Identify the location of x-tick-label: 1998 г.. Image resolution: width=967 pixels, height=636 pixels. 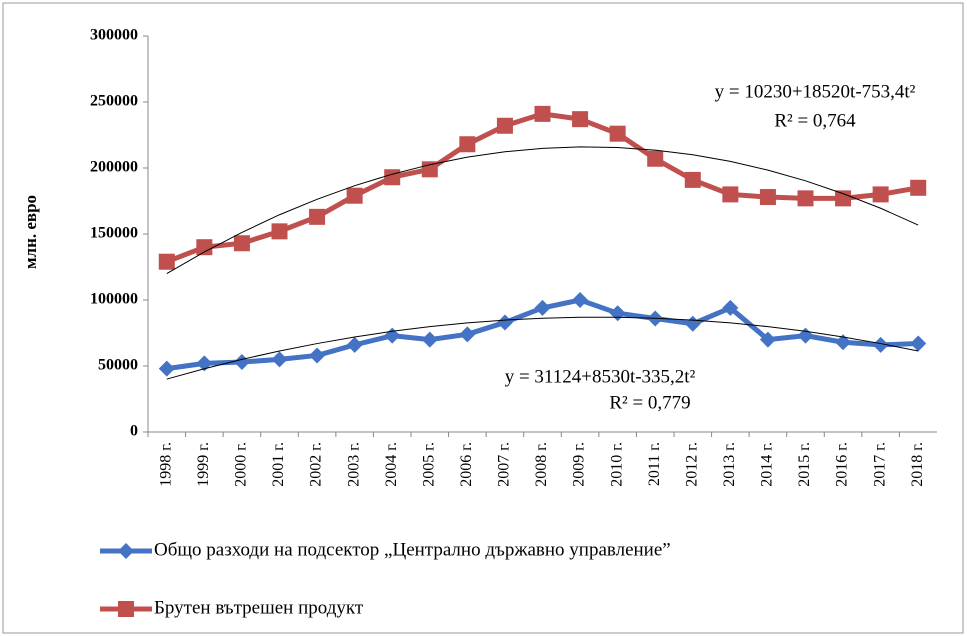
(165, 464).